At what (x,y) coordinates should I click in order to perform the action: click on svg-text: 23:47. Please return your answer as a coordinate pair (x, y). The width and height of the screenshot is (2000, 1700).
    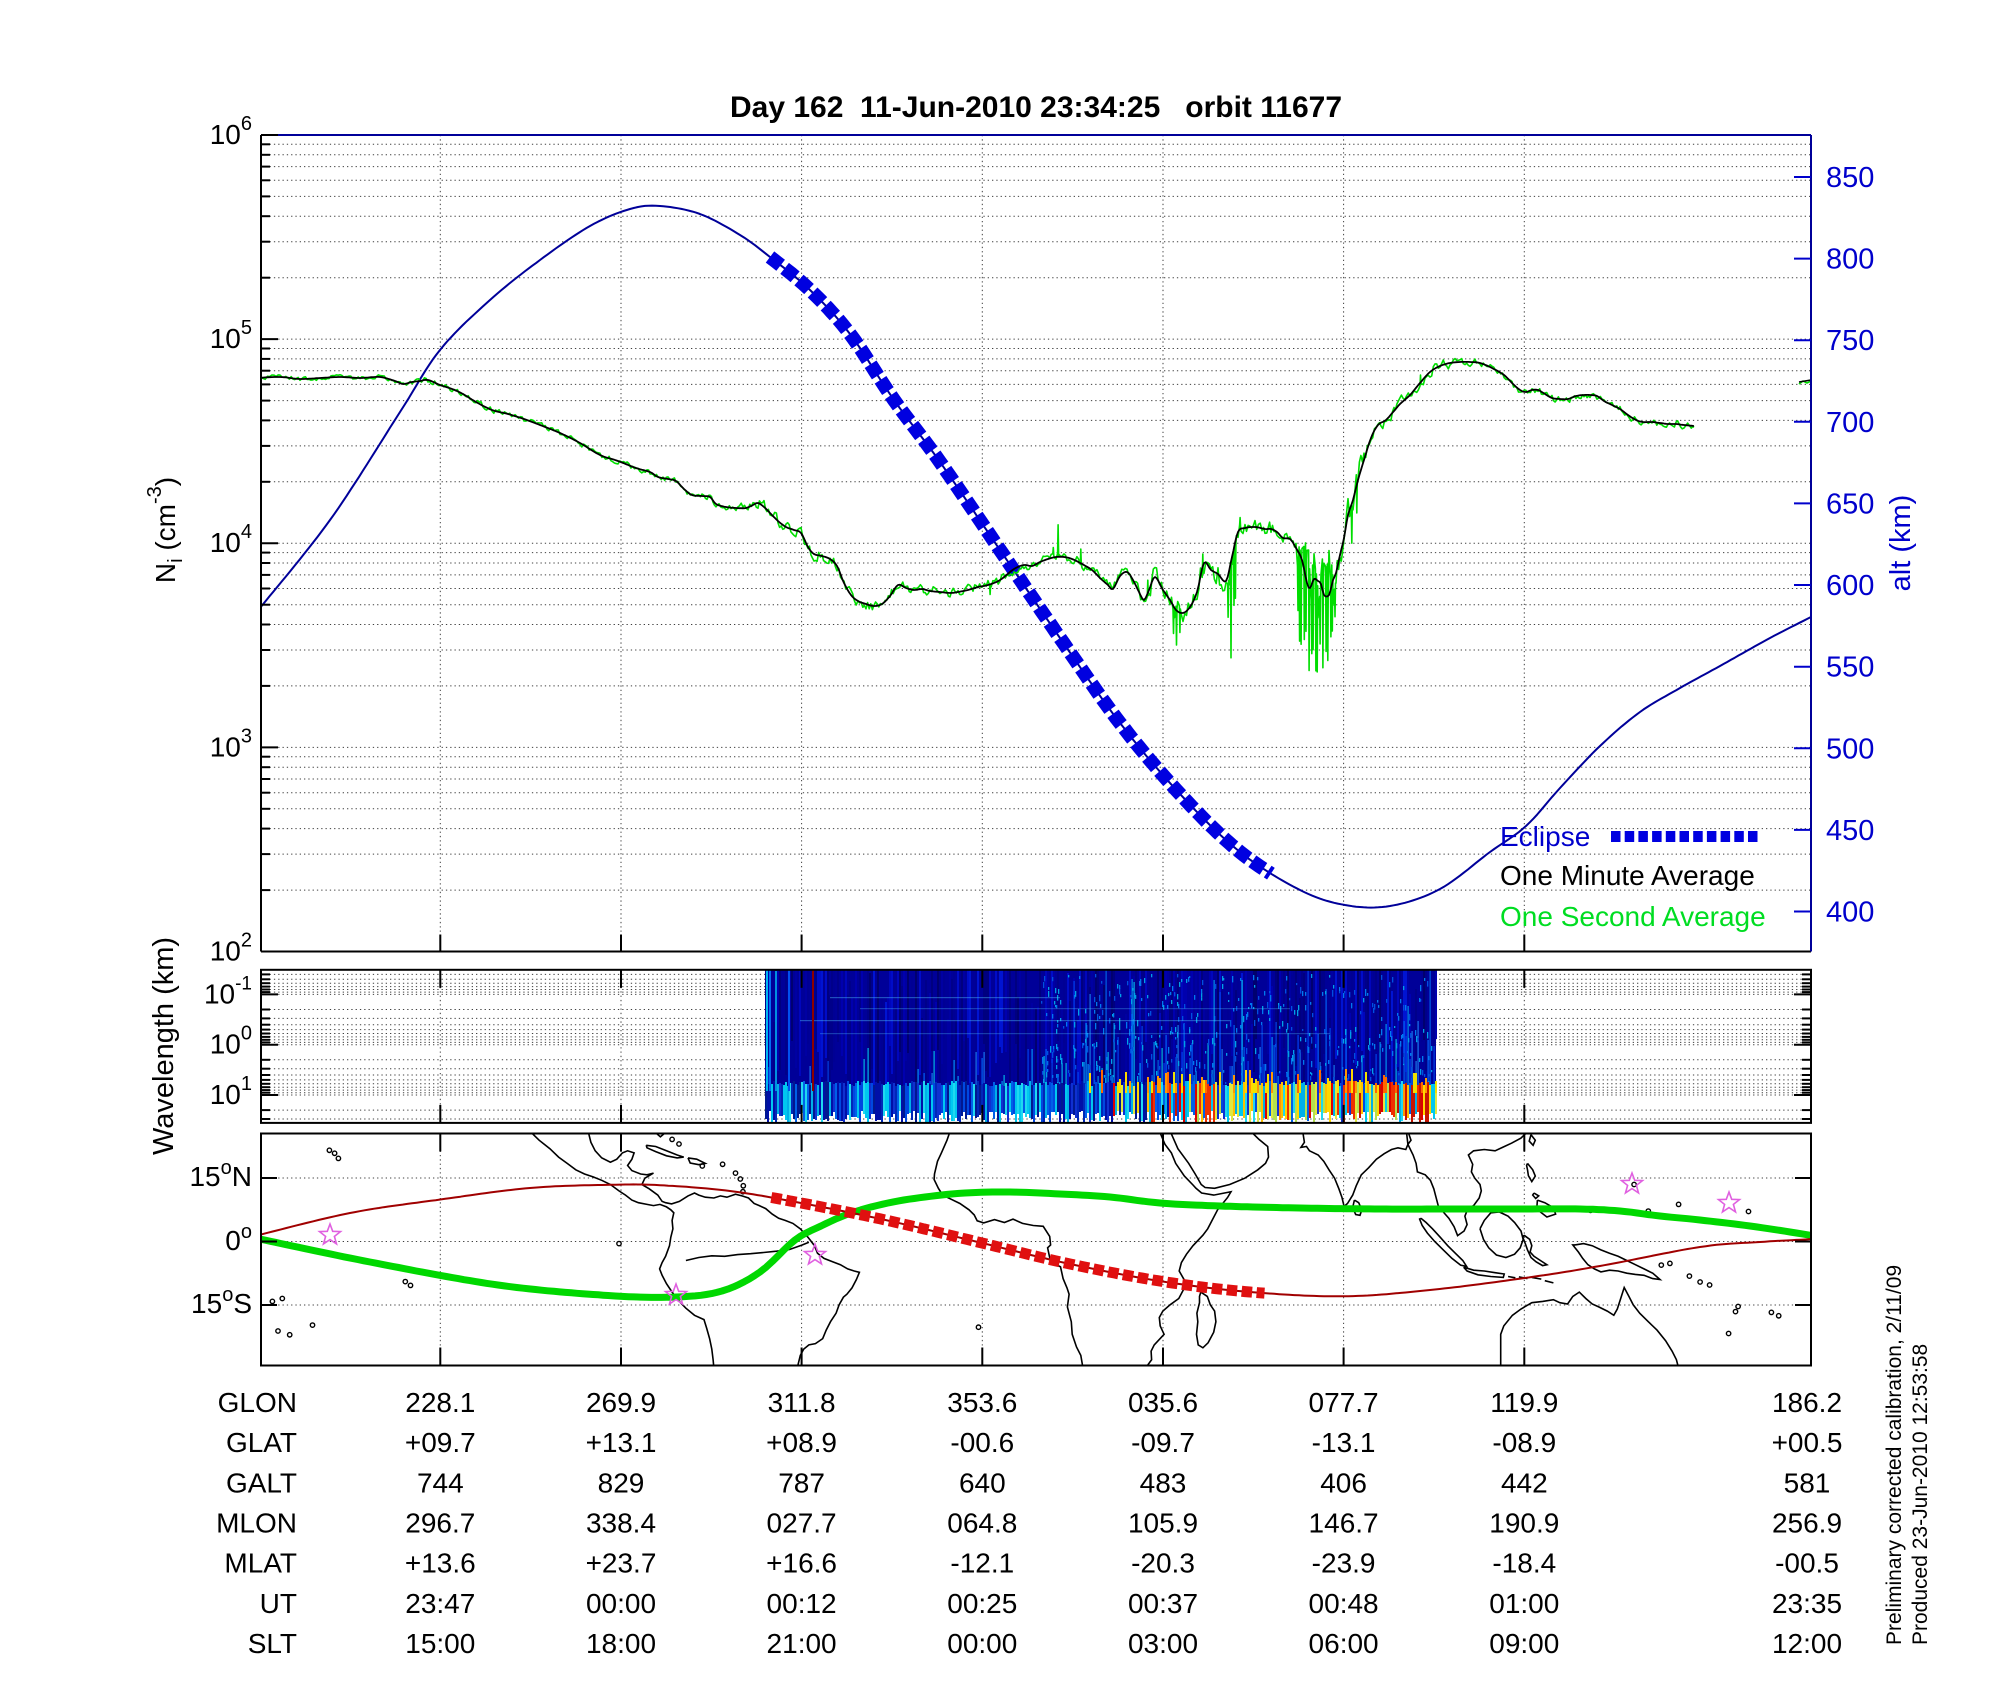
    Looking at the image, I should click on (440, 1603).